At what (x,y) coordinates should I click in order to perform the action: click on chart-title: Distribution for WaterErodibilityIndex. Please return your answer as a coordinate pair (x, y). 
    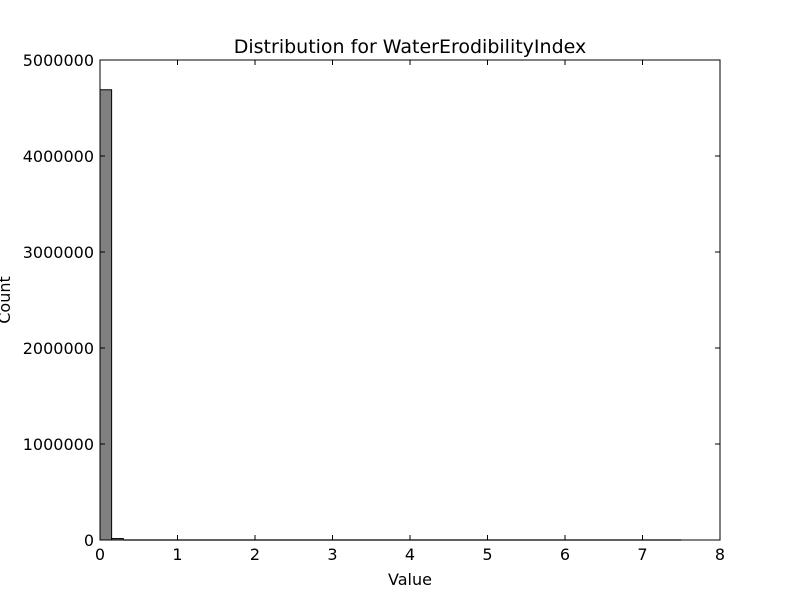
    Looking at the image, I should click on (410, 47).